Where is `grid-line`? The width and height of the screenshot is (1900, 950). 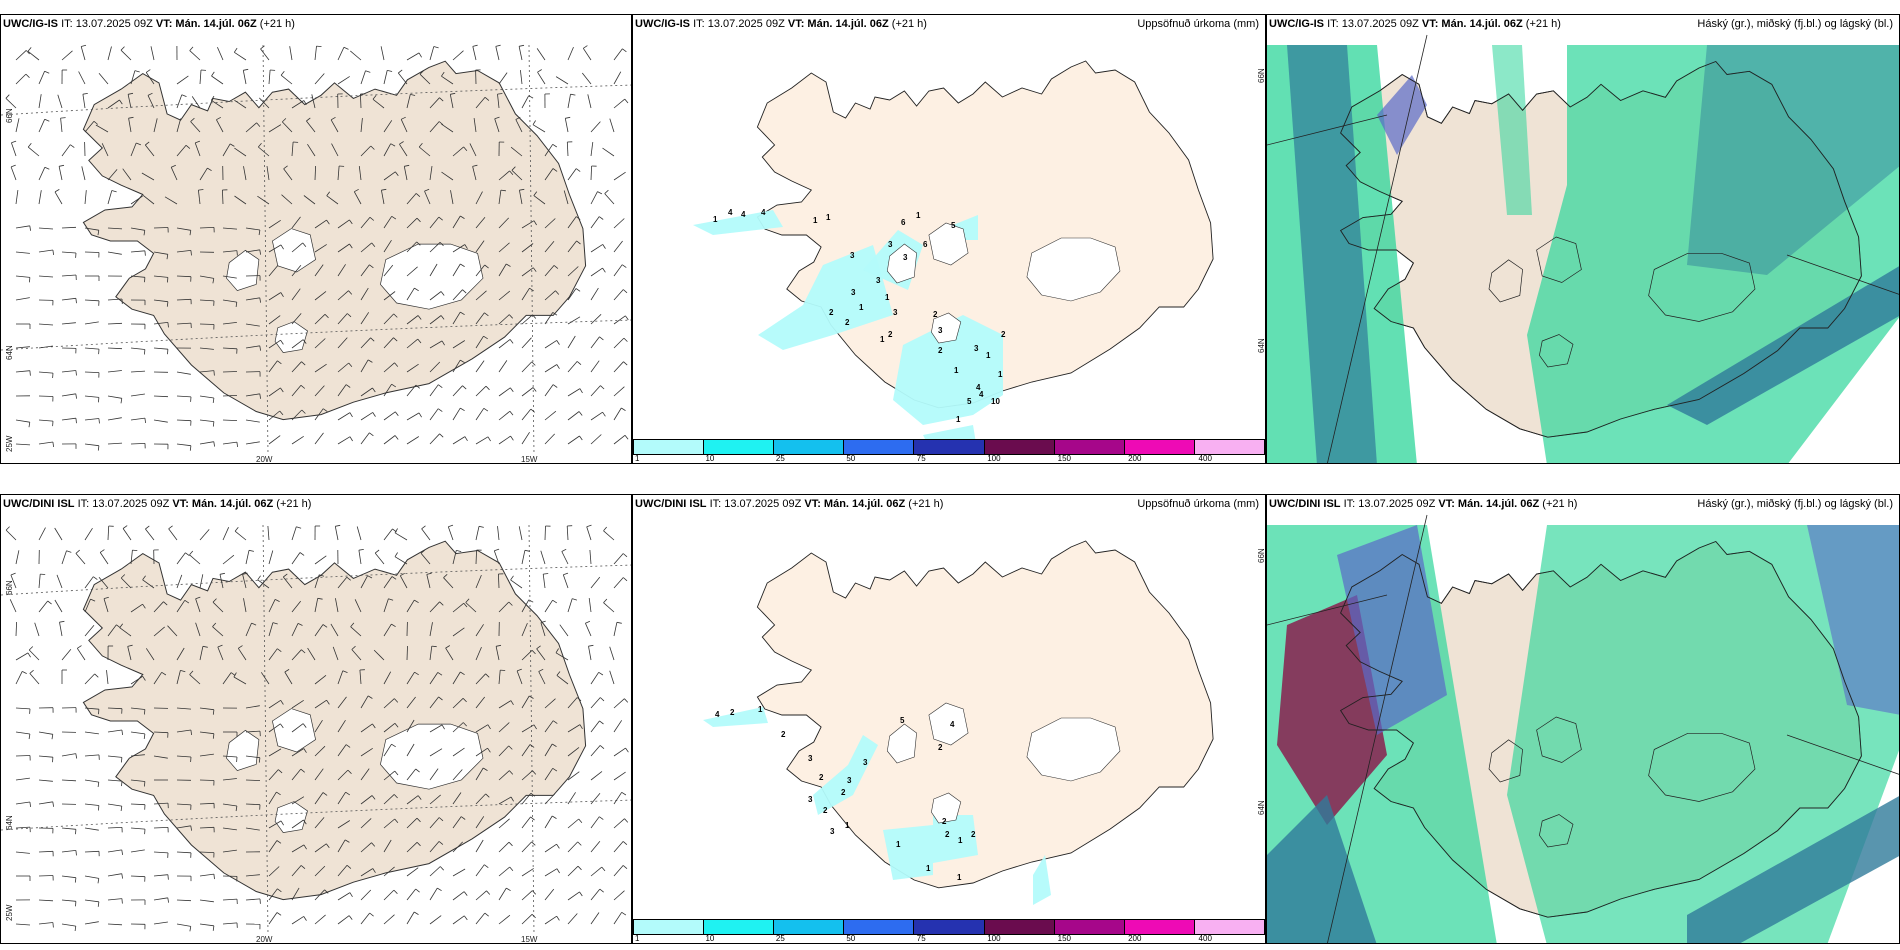
grid-line is located at coordinates (1842, 754).